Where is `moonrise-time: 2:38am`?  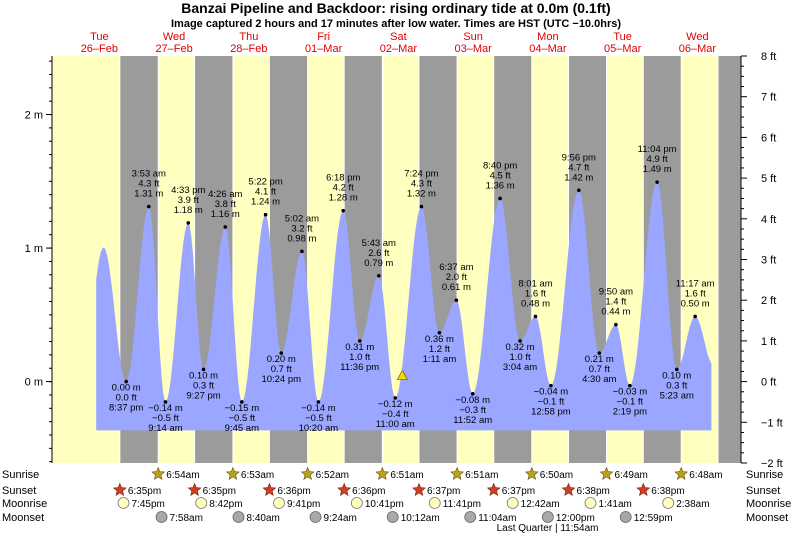
moonrise-time: 2:38am is located at coordinates (692, 504).